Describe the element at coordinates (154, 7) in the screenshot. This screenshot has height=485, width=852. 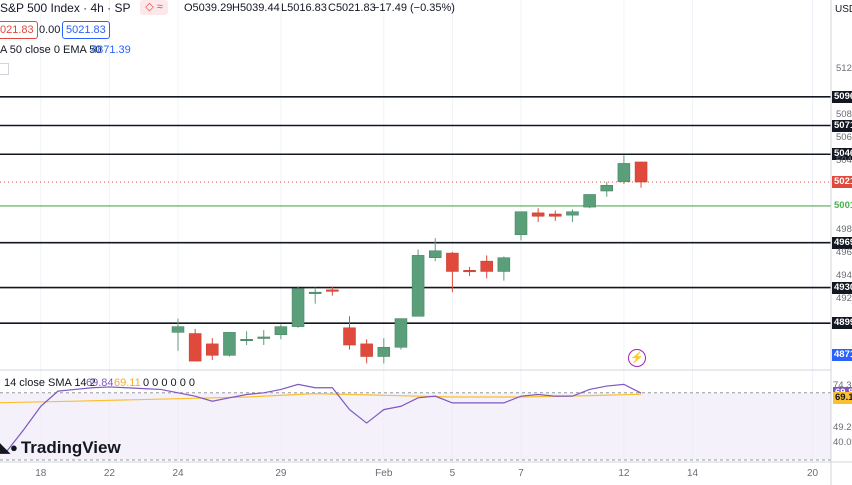
I see `status-icon: ◇ ≈` at that location.